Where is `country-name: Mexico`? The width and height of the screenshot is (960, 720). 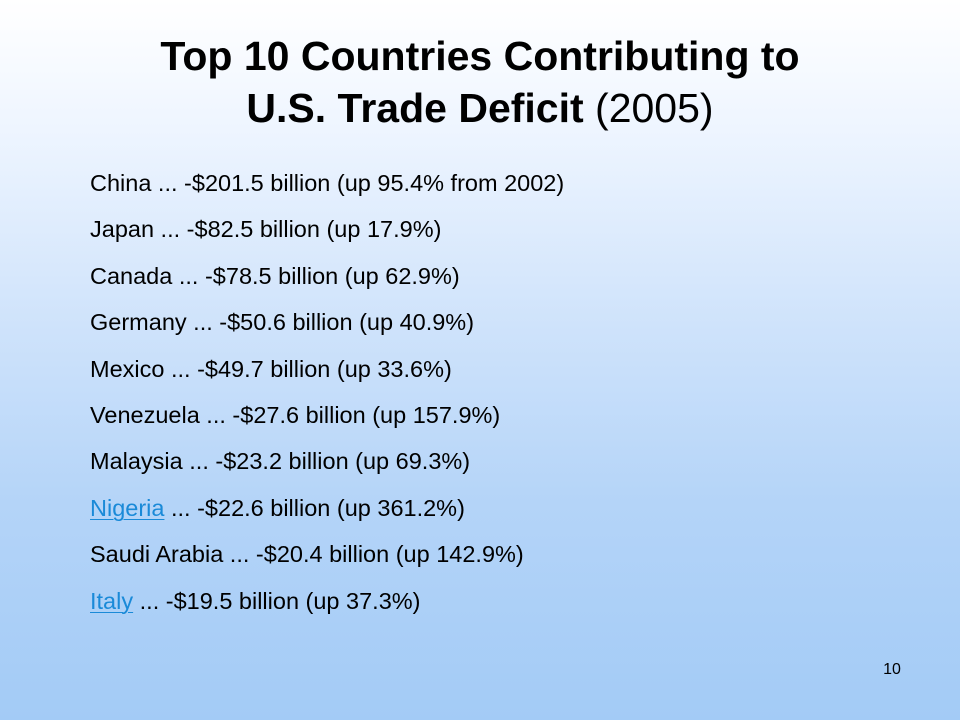 country-name: Mexico is located at coordinates (127, 368).